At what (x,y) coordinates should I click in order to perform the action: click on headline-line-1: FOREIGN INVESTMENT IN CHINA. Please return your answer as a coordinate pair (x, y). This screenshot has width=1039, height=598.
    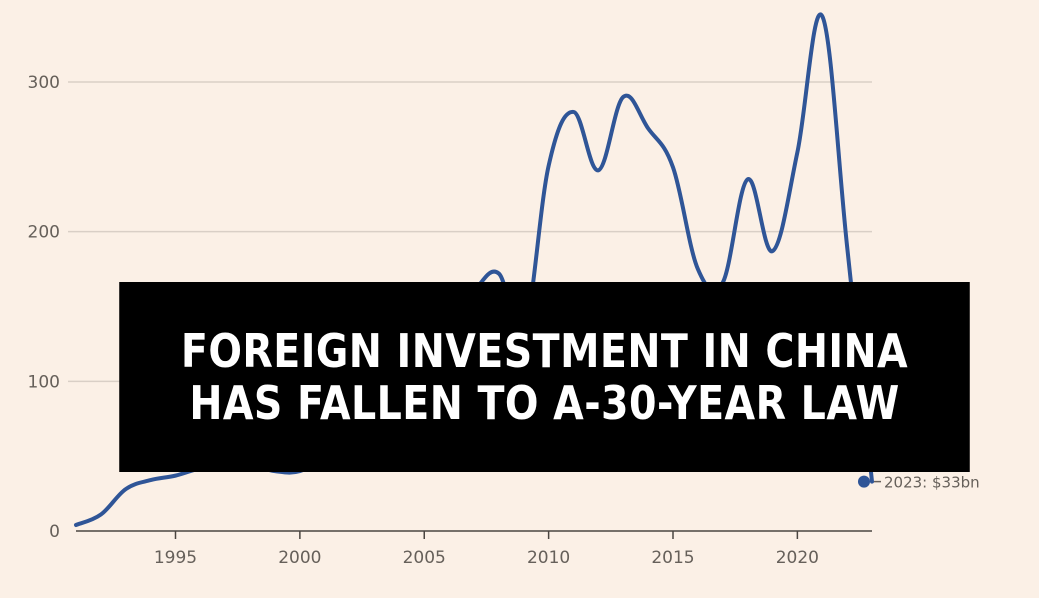
    Looking at the image, I should click on (544, 350).